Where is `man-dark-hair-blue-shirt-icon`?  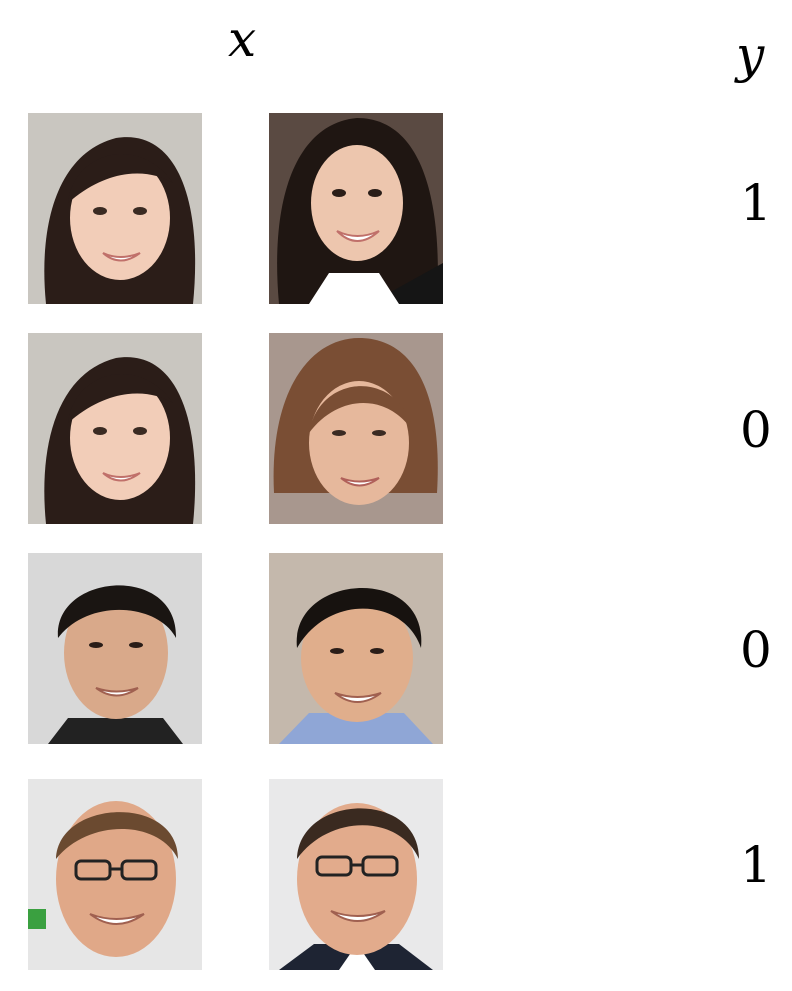
man-dark-hair-blue-shirt-icon is located at coordinates (356, 648).